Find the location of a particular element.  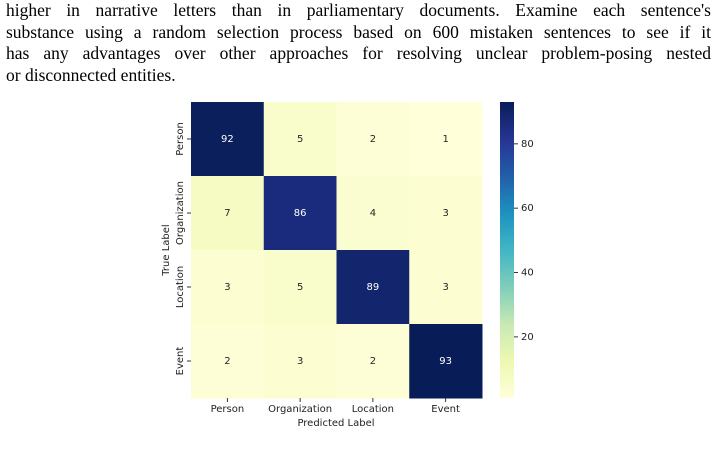

cell-label: 4 is located at coordinates (373, 213).